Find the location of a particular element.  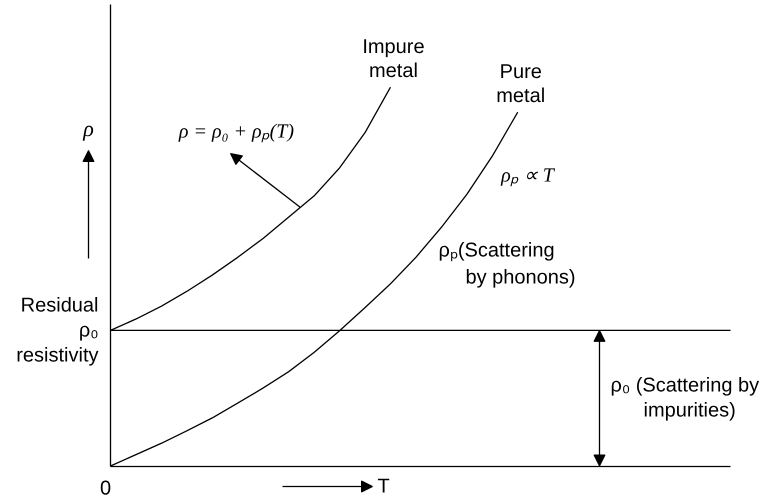

annotation: ρₚ(Scattering by phonons) is located at coordinates (507, 264).